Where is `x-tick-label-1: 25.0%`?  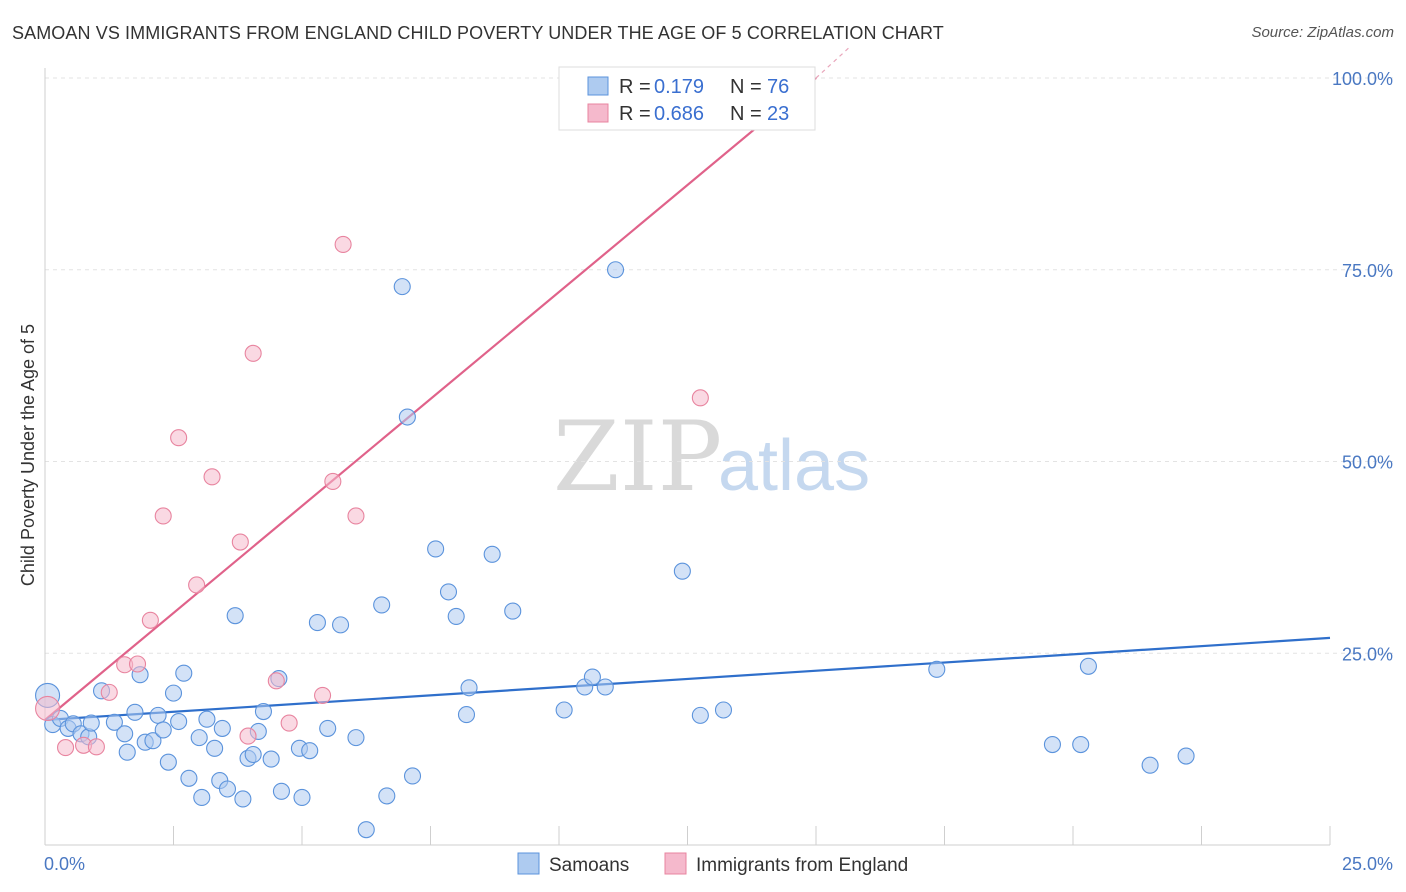
x-tick-label-1: 25.0% is located at coordinates (1367, 864).